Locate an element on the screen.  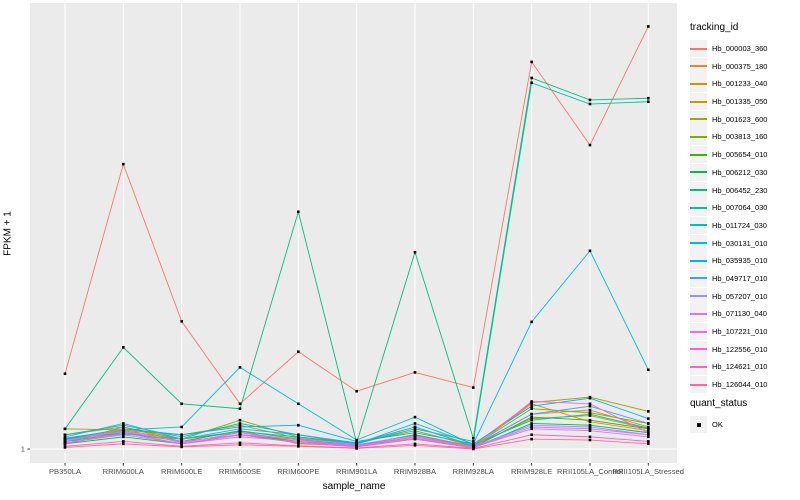
legend-item: Hb_049717_010 is located at coordinates (729, 278).